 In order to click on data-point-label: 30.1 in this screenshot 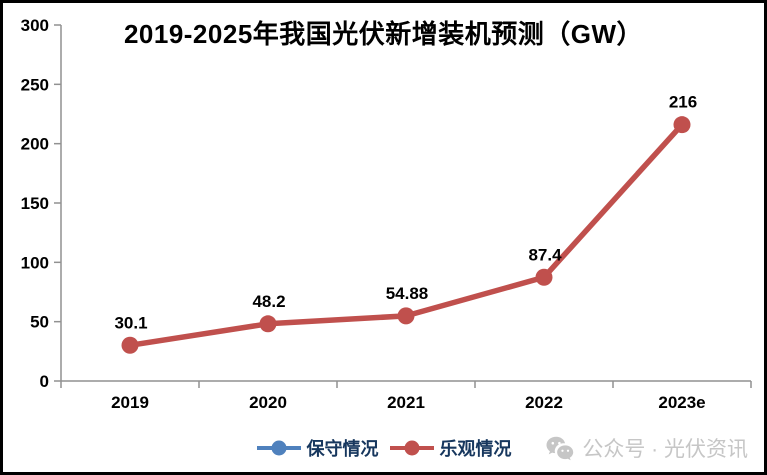, I will do `click(130, 322)`.